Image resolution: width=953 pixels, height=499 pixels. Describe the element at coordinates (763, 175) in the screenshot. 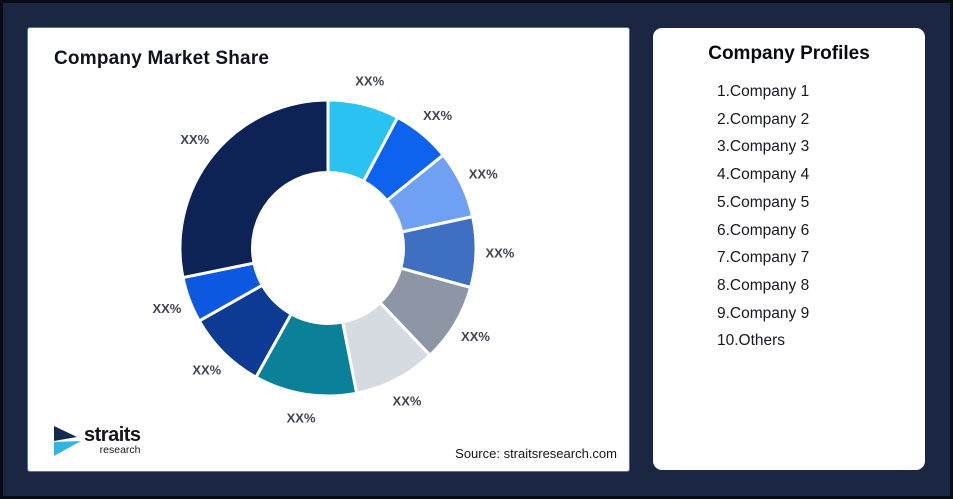

I see `profile-list-item: 4.Company 4` at that location.